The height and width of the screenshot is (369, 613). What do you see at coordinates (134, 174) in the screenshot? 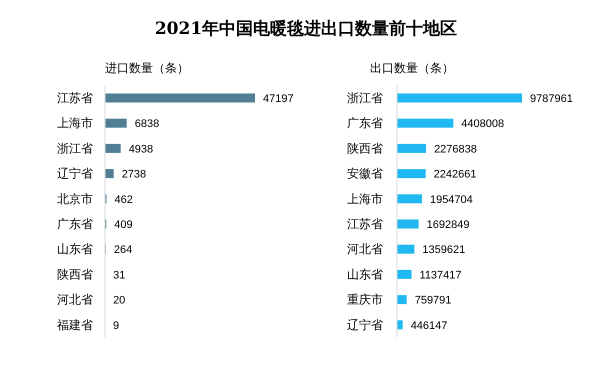
I see `data-label: 2738` at bounding box center [134, 174].